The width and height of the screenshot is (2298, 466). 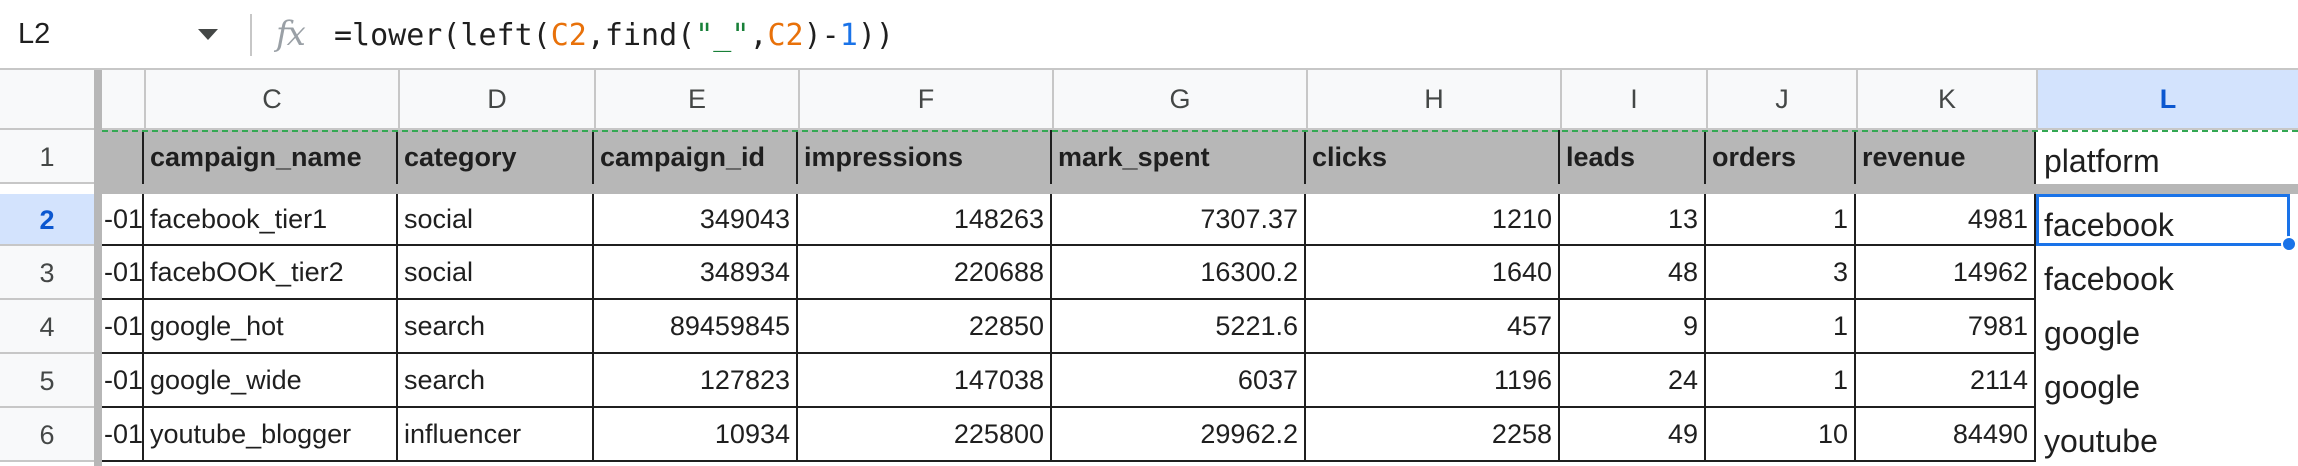 What do you see at coordinates (1946, 220) in the screenshot?
I see `table-cell: 4981` at bounding box center [1946, 220].